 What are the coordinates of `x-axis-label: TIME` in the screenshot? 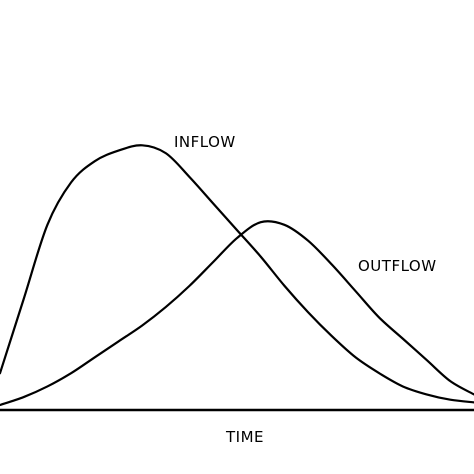 It's located at (244, 437).